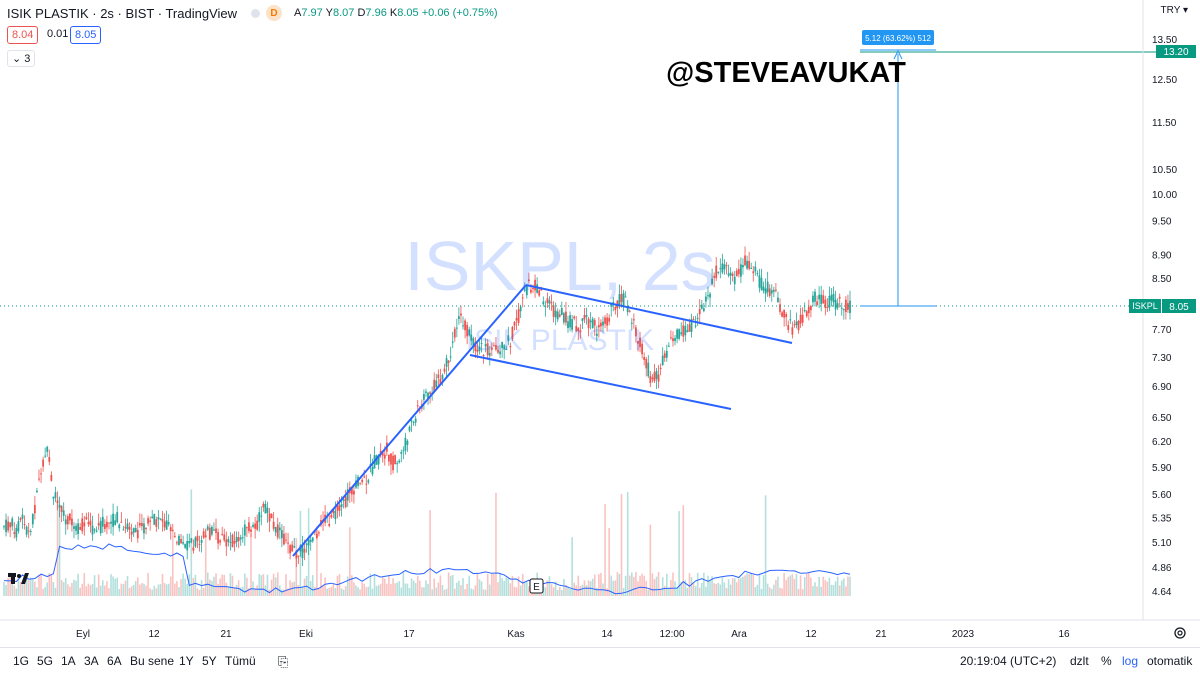  What do you see at coordinates (45, 661) in the screenshot?
I see `timeframe-5g: 5G` at bounding box center [45, 661].